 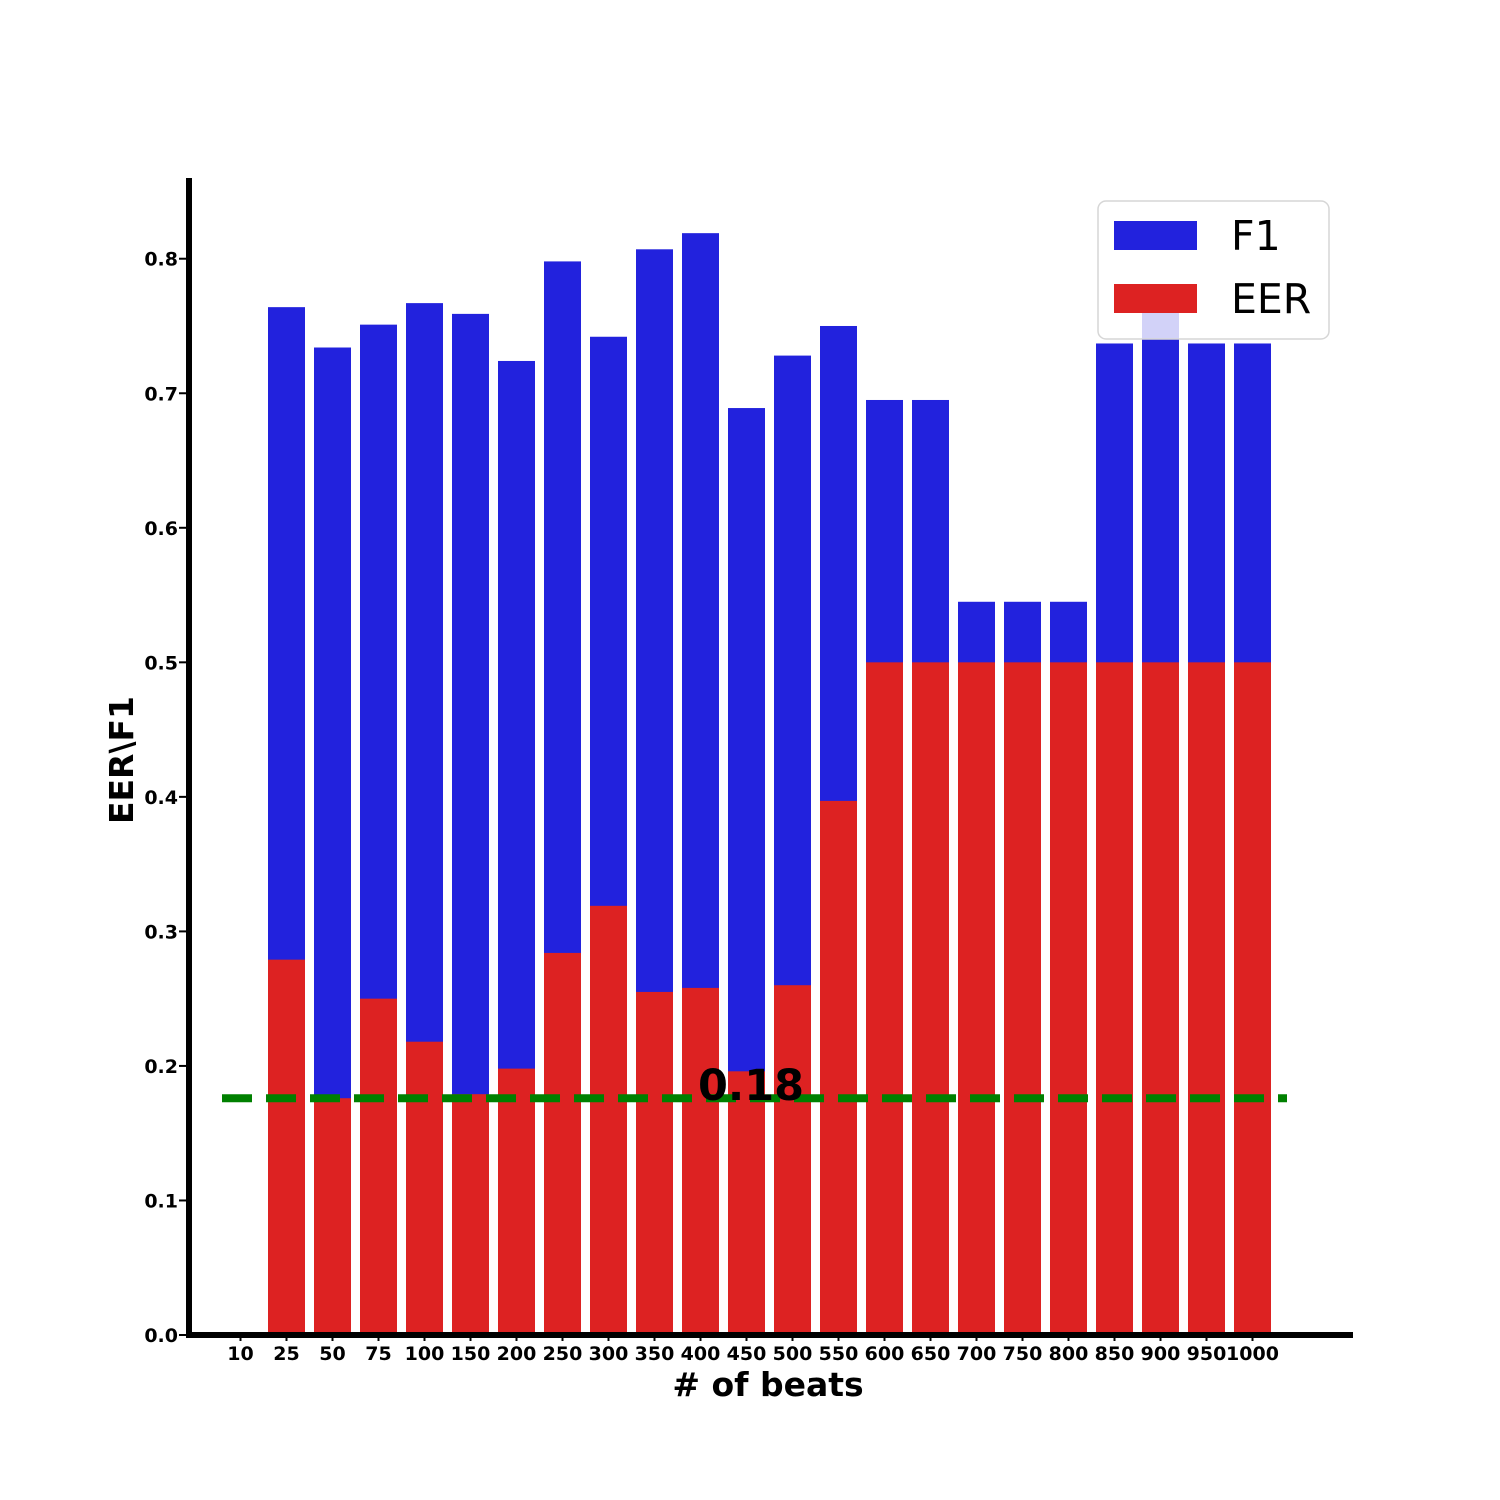 What do you see at coordinates (161, 1201) in the screenshot?
I see `y-tick-label-0.1: 0.1` at bounding box center [161, 1201].